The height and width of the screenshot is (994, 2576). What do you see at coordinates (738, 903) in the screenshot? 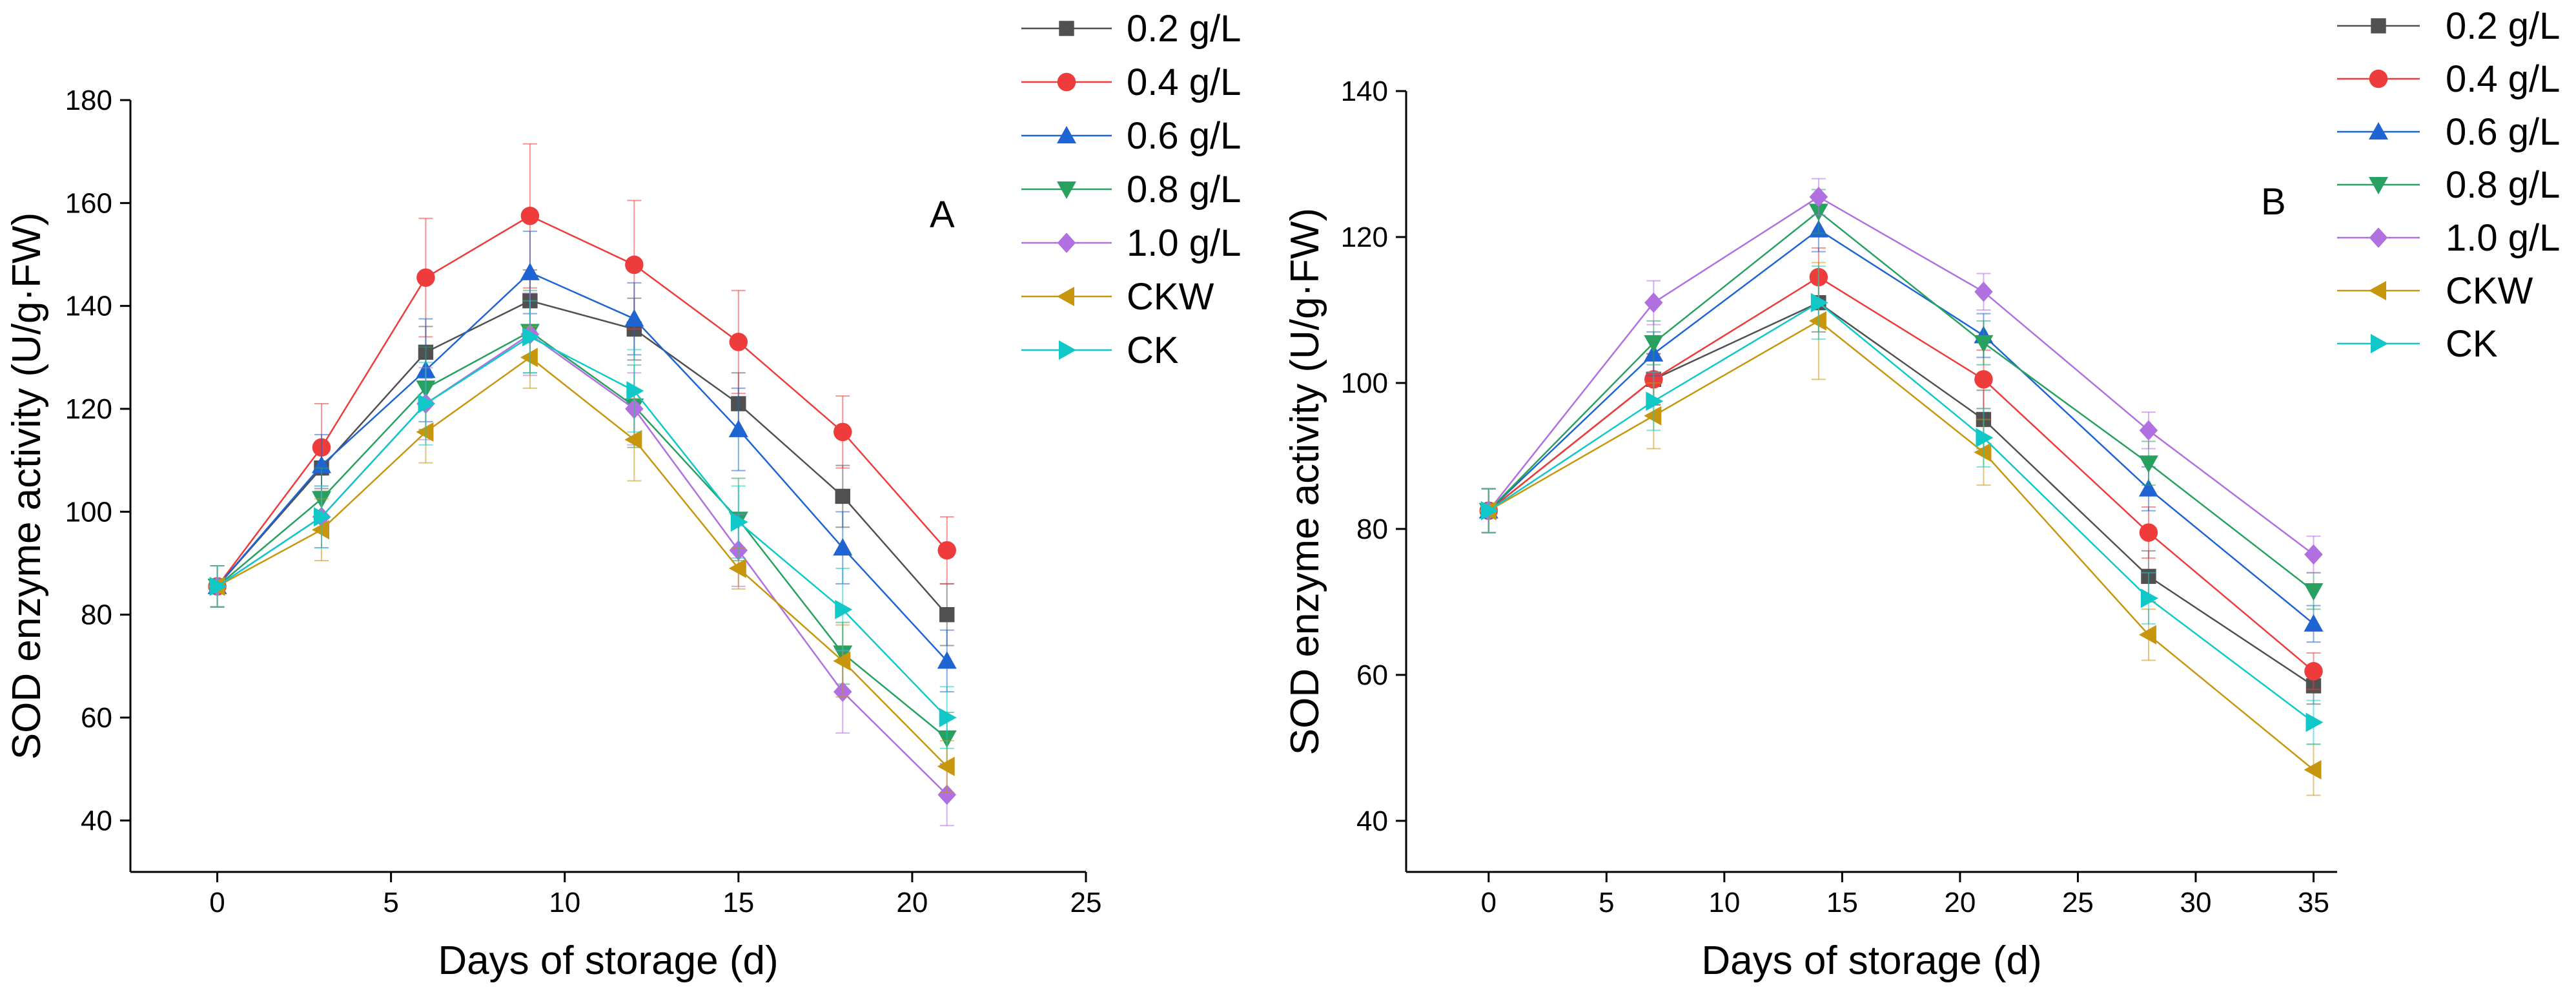
I see `x-tick-label: 15` at bounding box center [738, 903].